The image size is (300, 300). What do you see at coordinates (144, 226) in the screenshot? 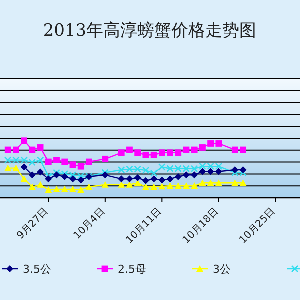
I see `x-tick-label: 10月11日` at bounding box center [144, 226].